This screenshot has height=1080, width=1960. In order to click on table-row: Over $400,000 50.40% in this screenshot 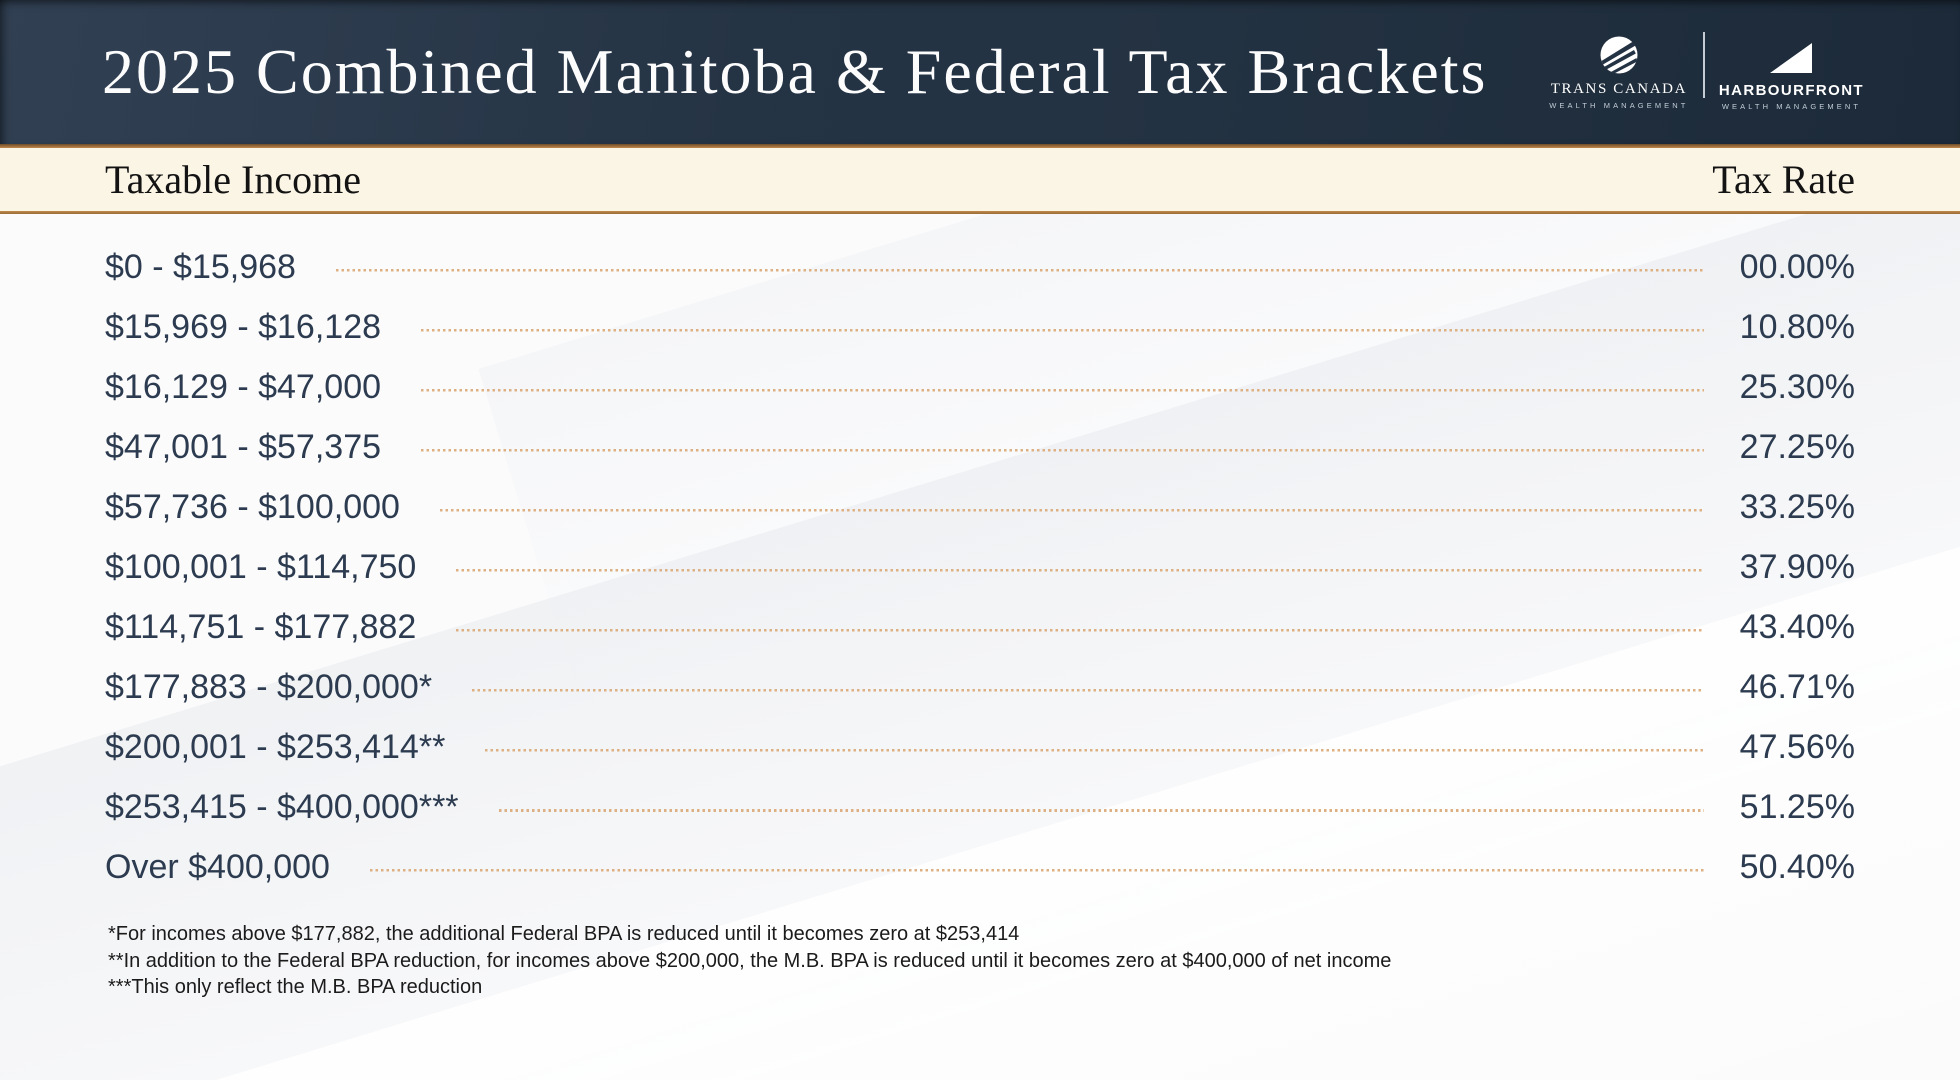, I will do `click(980, 867)`.